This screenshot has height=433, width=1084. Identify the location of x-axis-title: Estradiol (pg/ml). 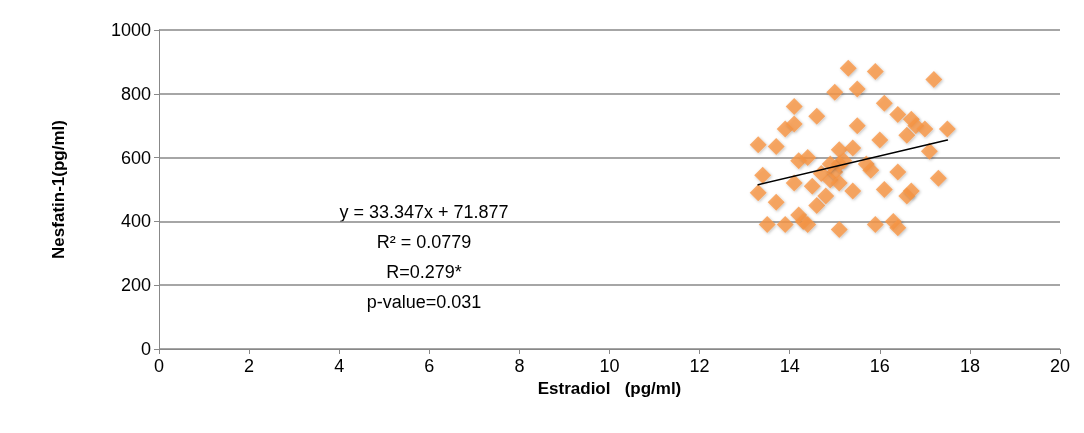
(609, 388).